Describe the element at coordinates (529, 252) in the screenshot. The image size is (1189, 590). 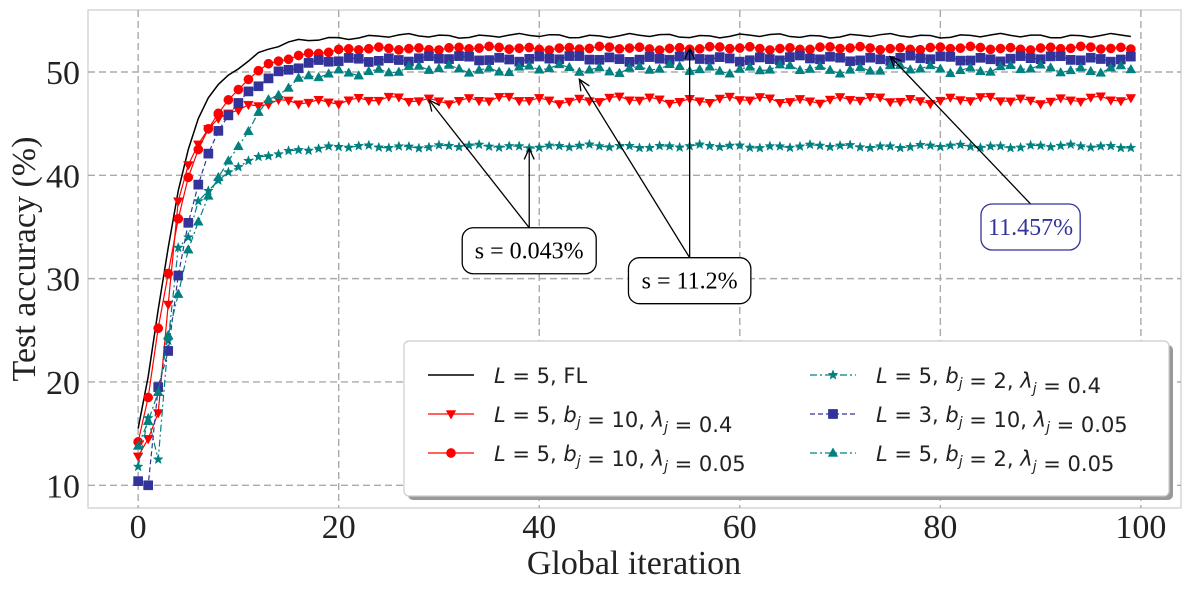
I see `annotation-label: s = 0.043%` at that location.